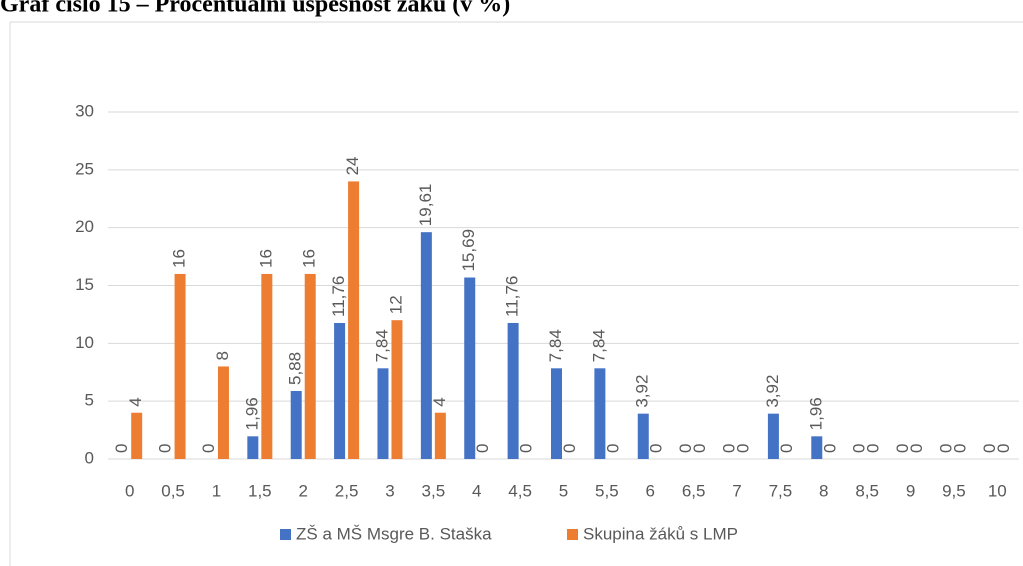 The width and height of the screenshot is (1023, 566). I want to click on x-tick-label: 1,5, so click(260, 490).